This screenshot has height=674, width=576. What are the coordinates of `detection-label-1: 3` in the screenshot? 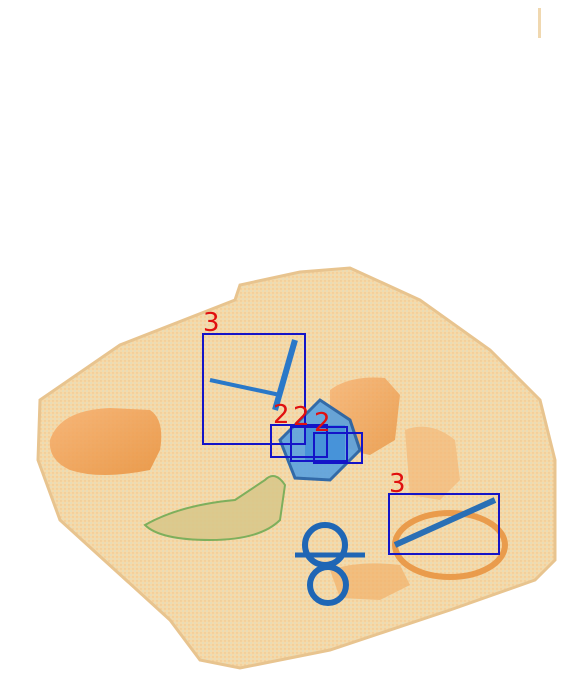 It's located at (211, 323).